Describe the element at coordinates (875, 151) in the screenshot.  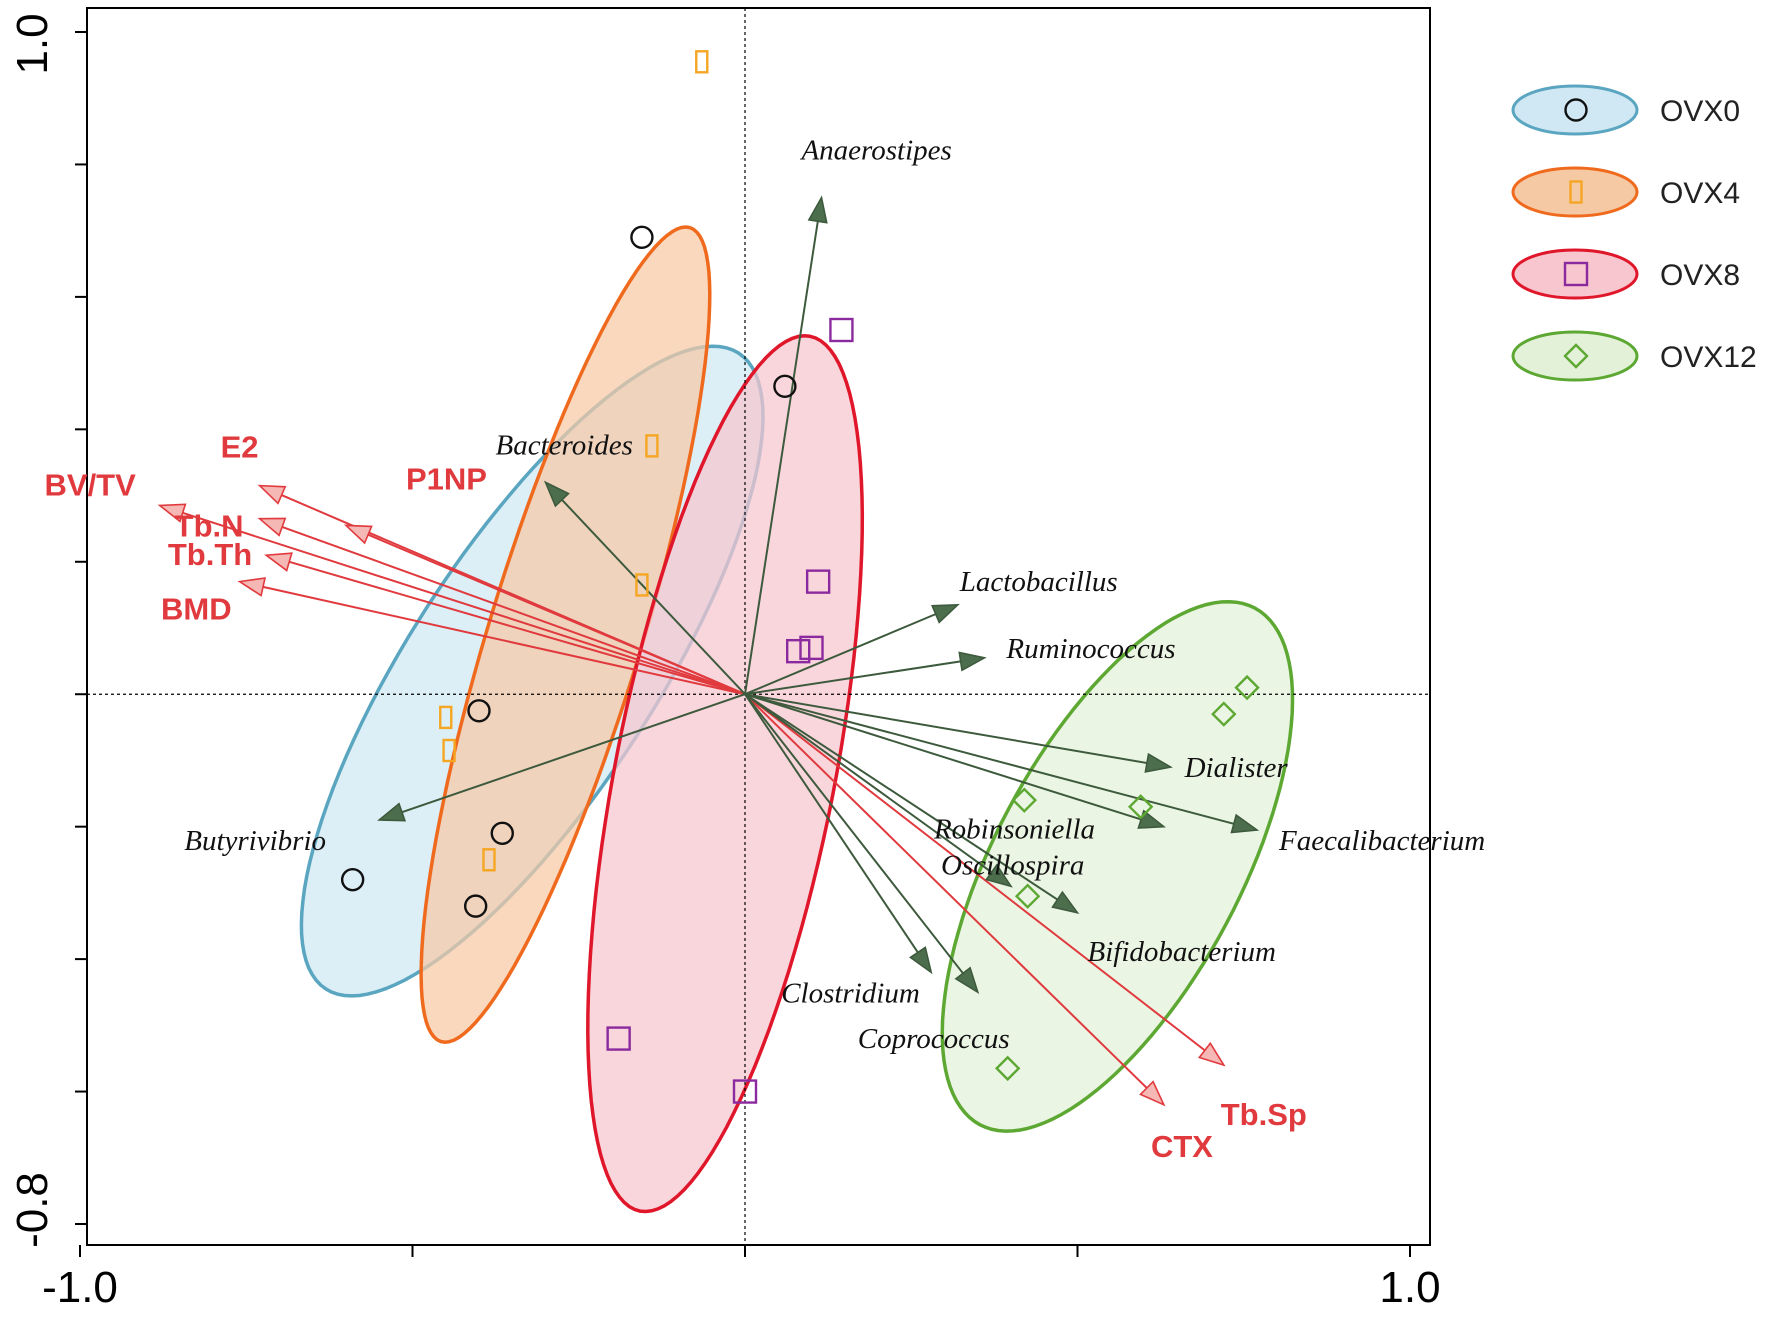
I see `species-label-anaerostipes: Anaerostipes` at that location.